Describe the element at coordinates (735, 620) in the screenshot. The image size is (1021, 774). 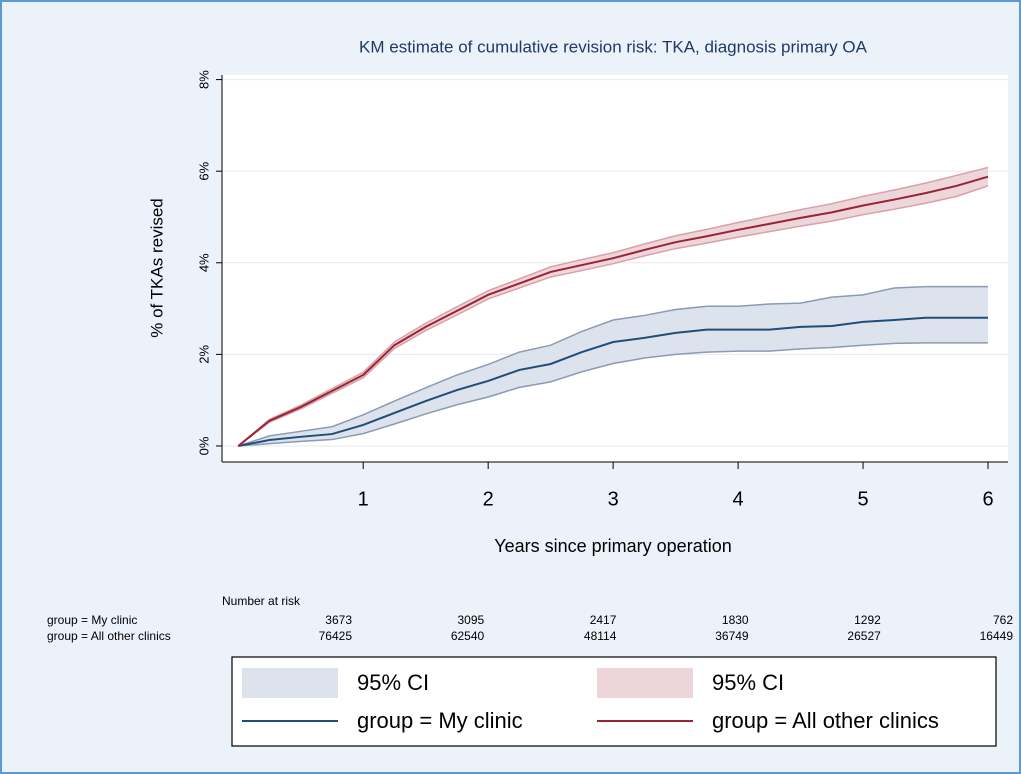
I see `risk-value: 1830` at that location.